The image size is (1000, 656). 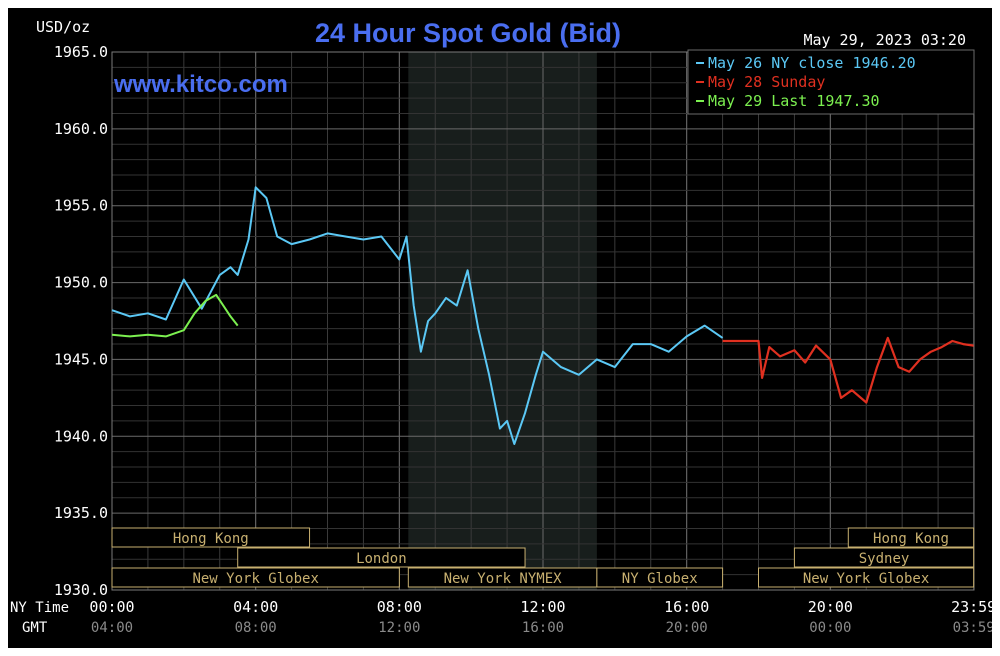 What do you see at coordinates (794, 101) in the screenshot?
I see `legend-label: May 29 Last 1947.30` at bounding box center [794, 101].